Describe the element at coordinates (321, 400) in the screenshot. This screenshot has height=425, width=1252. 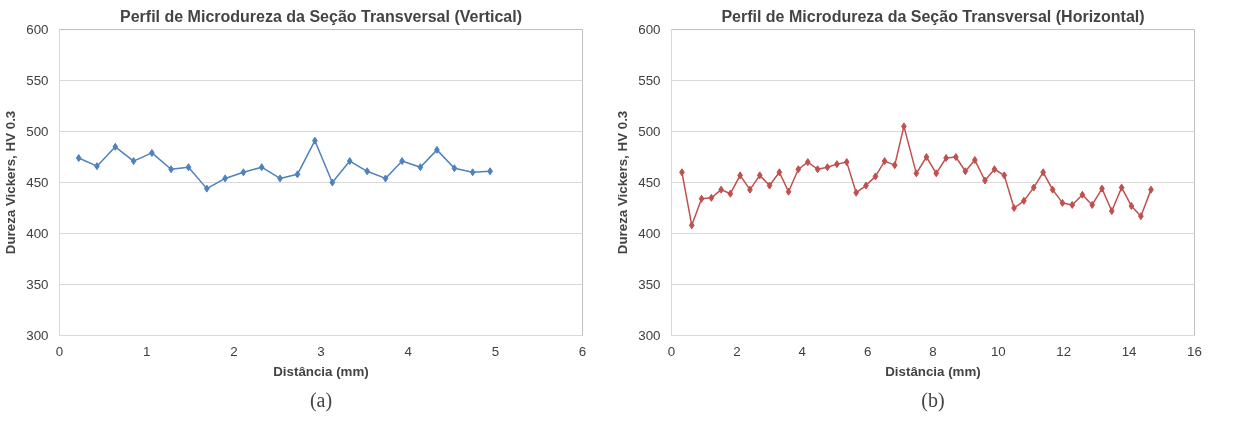
I see `text: (a)` at that location.